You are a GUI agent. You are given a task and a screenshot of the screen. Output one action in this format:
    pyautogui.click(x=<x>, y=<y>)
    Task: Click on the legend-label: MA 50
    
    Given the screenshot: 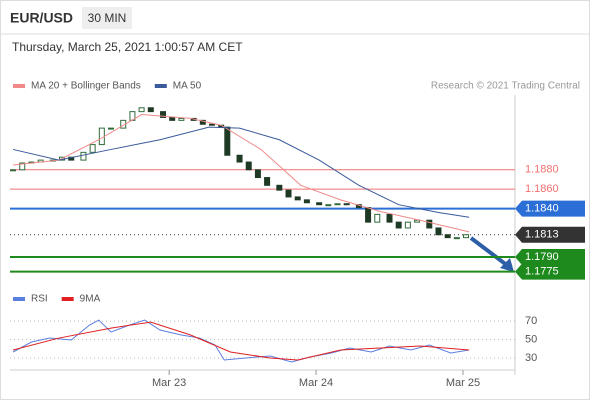 What is the action you would take?
    pyautogui.click(x=187, y=86)
    